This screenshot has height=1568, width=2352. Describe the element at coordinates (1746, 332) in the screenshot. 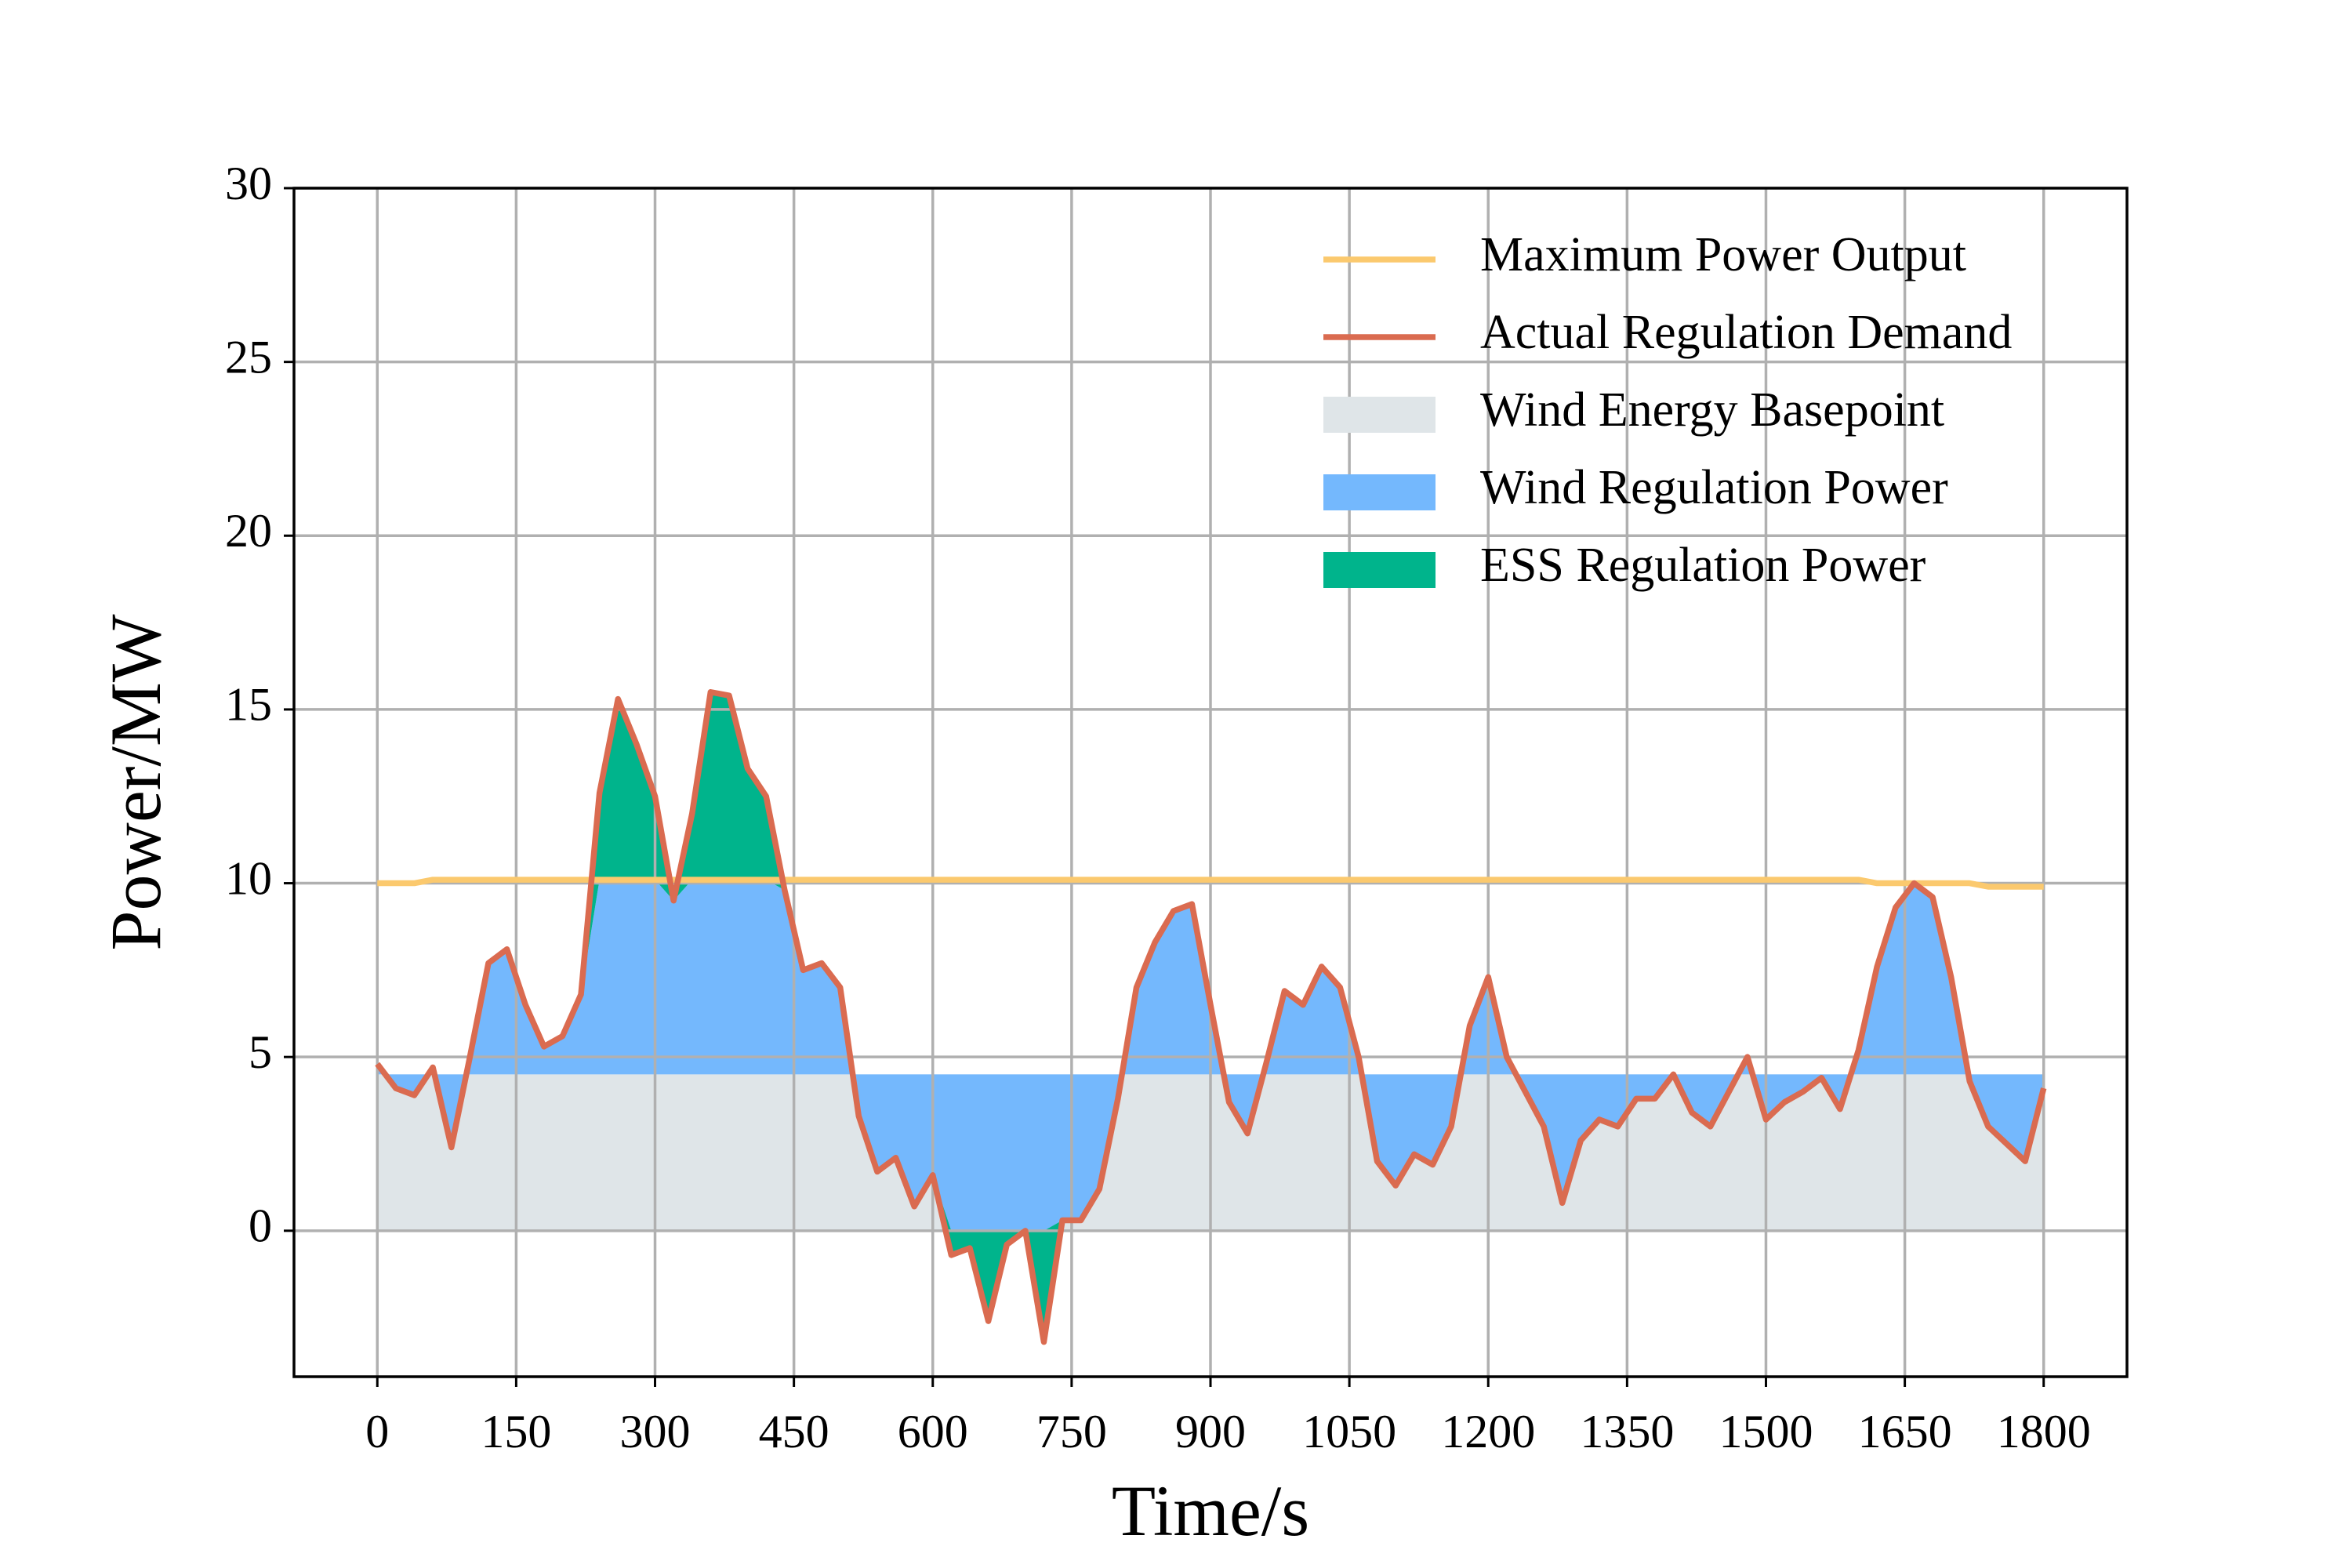

I see `legend-label: Actual Regulation Demand` at that location.